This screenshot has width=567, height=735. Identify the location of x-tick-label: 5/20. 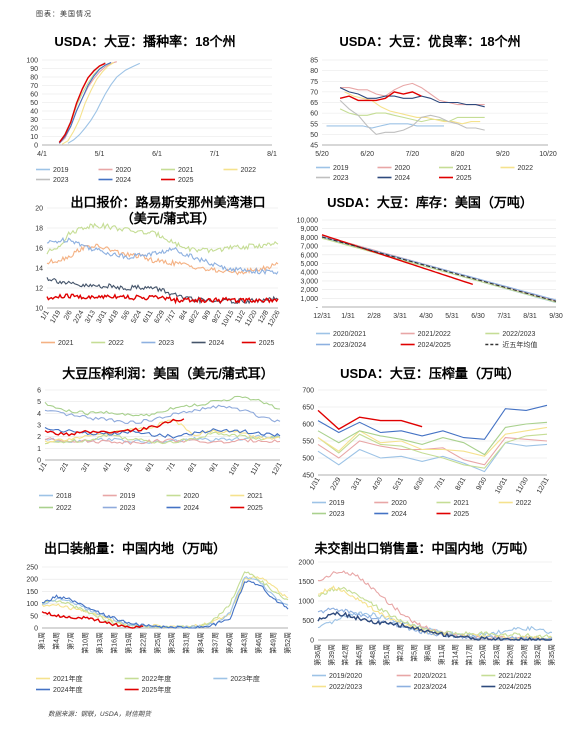
(322, 154).